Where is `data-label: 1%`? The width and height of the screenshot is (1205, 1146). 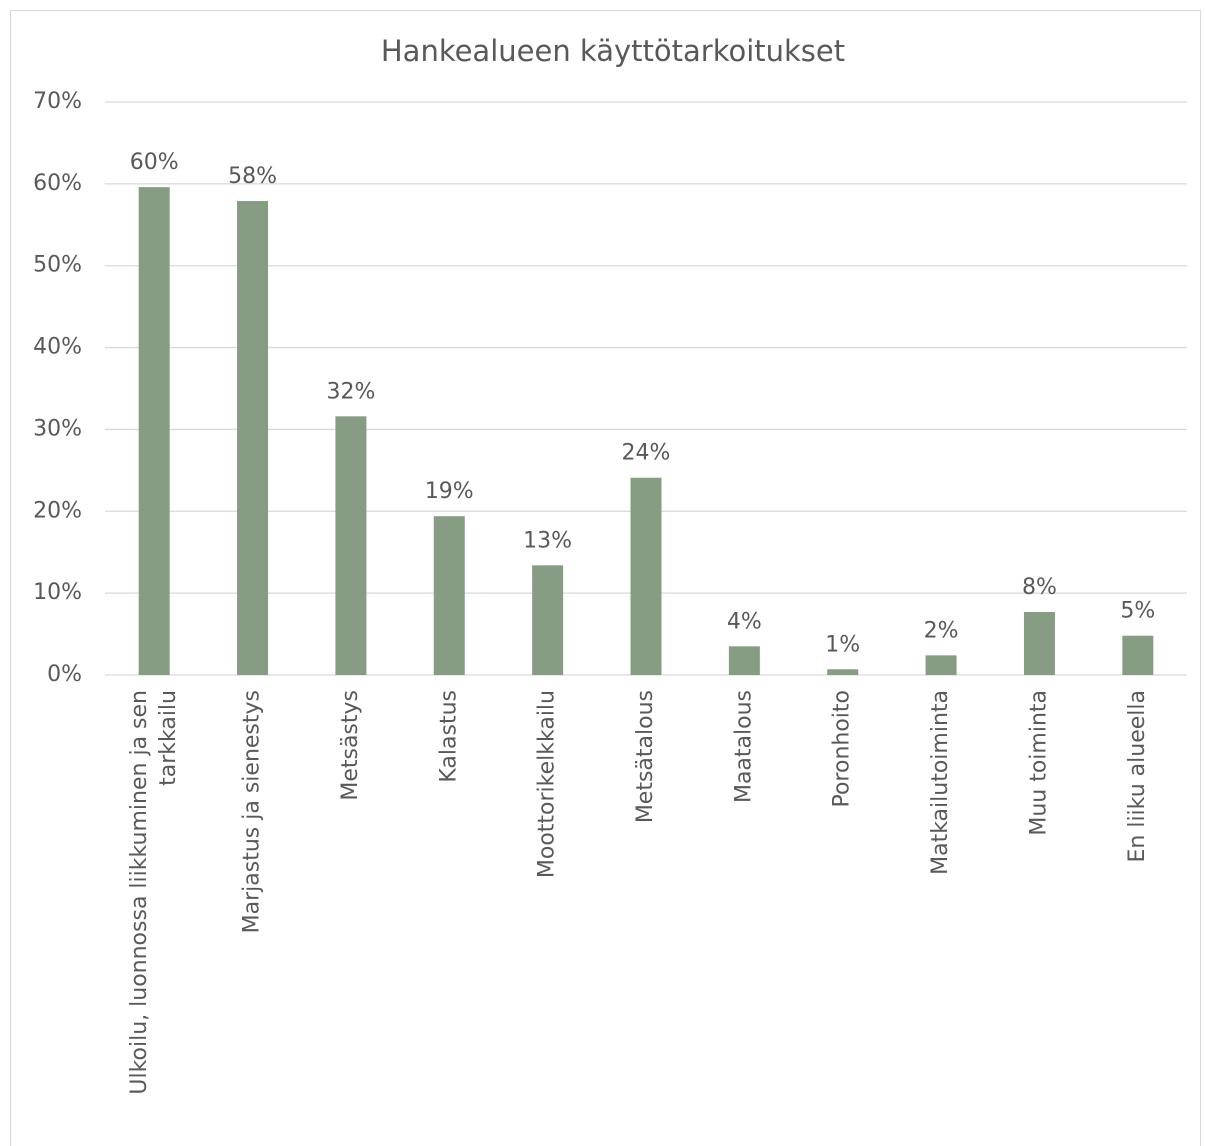 data-label: 1% is located at coordinates (842, 644).